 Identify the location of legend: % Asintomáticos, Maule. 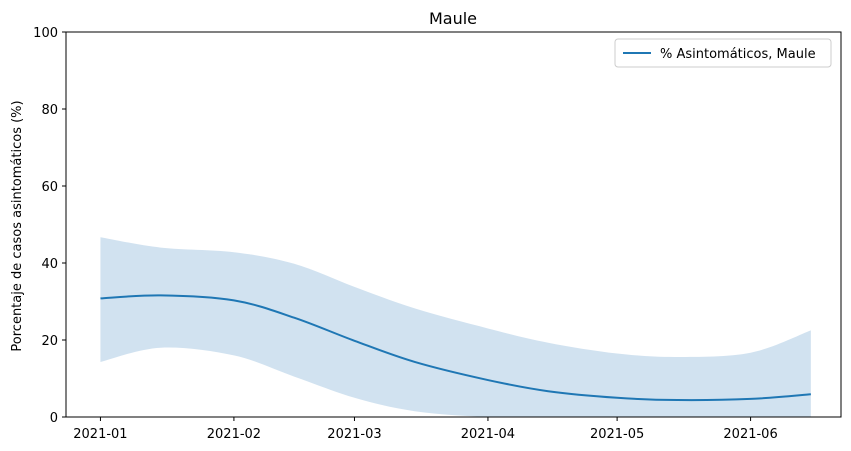
(723, 53).